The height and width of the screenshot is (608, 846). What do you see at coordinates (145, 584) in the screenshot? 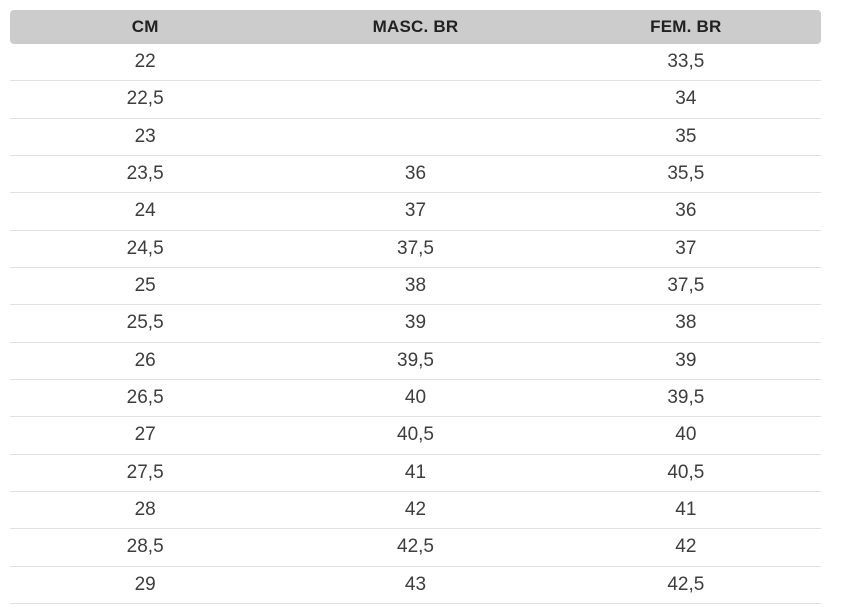
I see `table-cell: 29` at bounding box center [145, 584].